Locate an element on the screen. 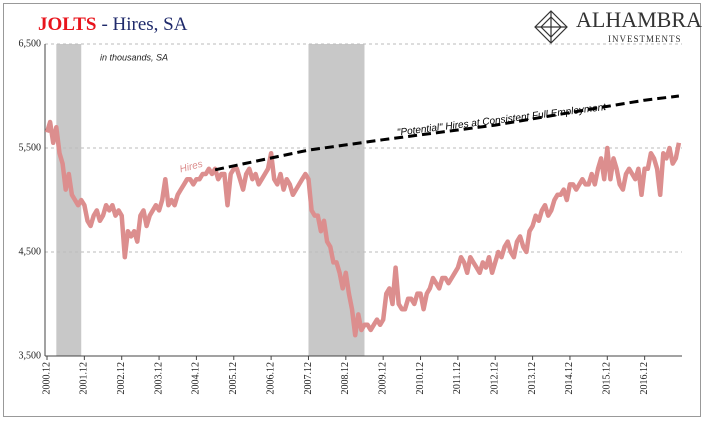  y-tick-label: 5,500 is located at coordinates (30, 147).